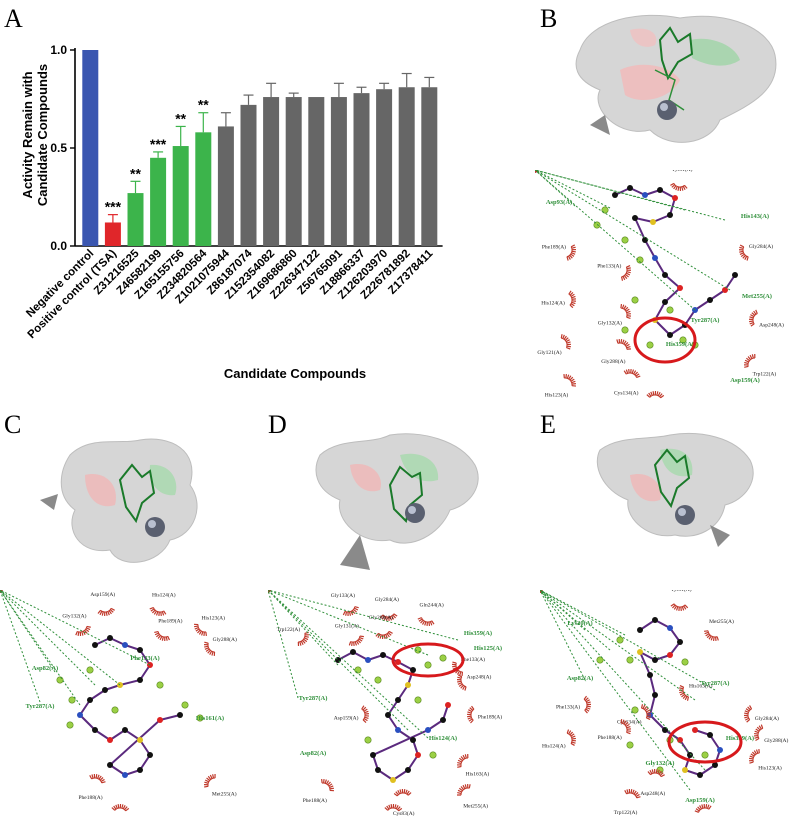  What do you see at coordinates (443, 738) in the screenshot?
I see `hbond-residue-label: His124(A)` at bounding box center [443, 738].